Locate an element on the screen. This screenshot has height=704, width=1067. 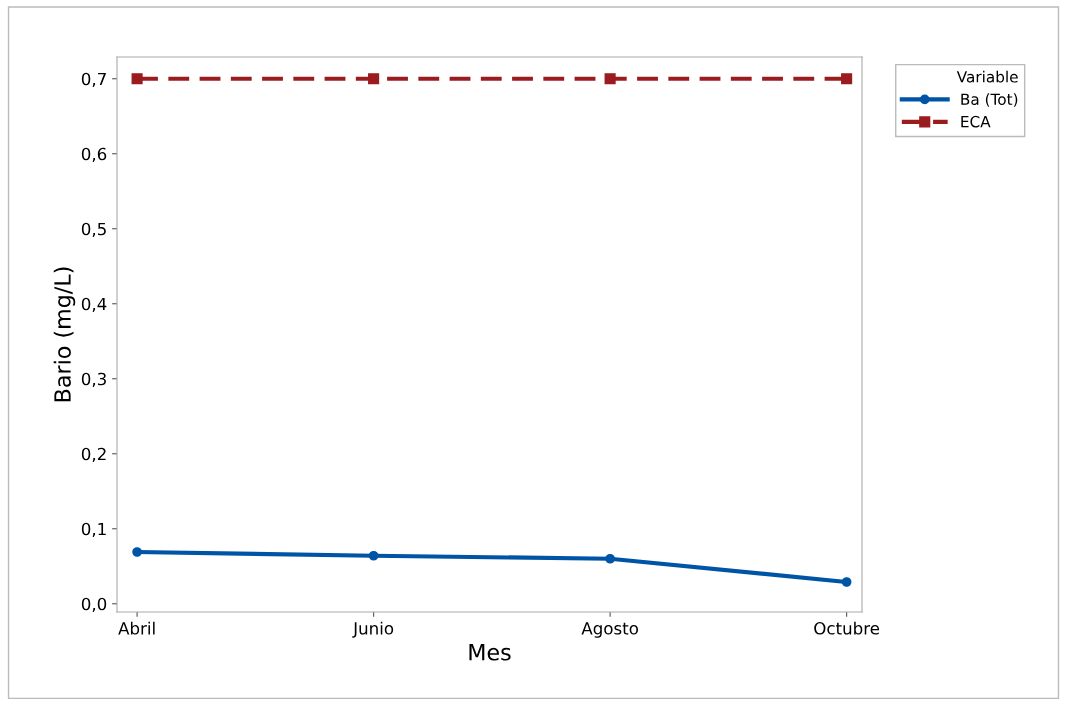
x-tick-label: Agosto is located at coordinates (609, 630).